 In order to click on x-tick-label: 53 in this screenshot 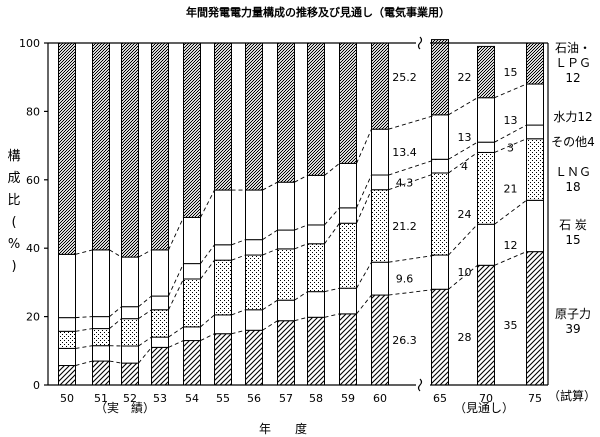, I will do `click(160, 398)`.